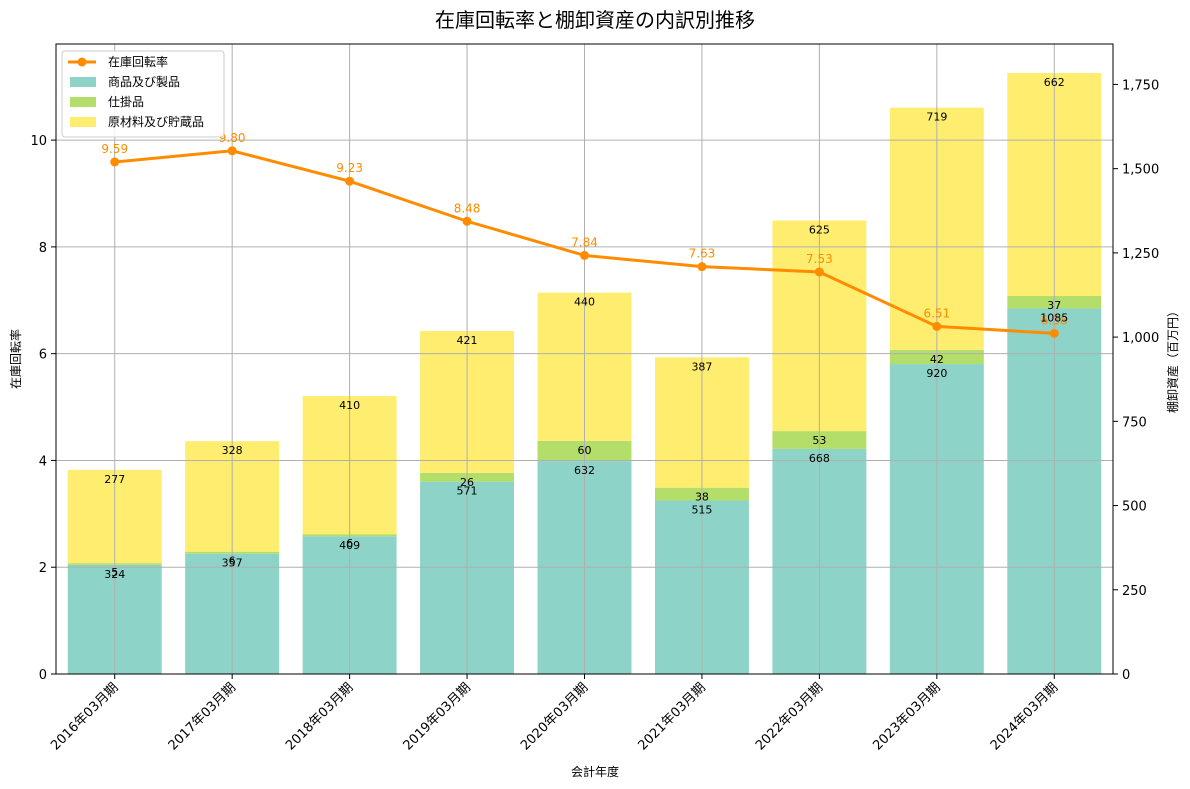 Image resolution: width=1190 pixels, height=789 pixels. Describe the element at coordinates (114, 149) in the screenshot. I see `turnover-rate-label: 9.59` at that location.